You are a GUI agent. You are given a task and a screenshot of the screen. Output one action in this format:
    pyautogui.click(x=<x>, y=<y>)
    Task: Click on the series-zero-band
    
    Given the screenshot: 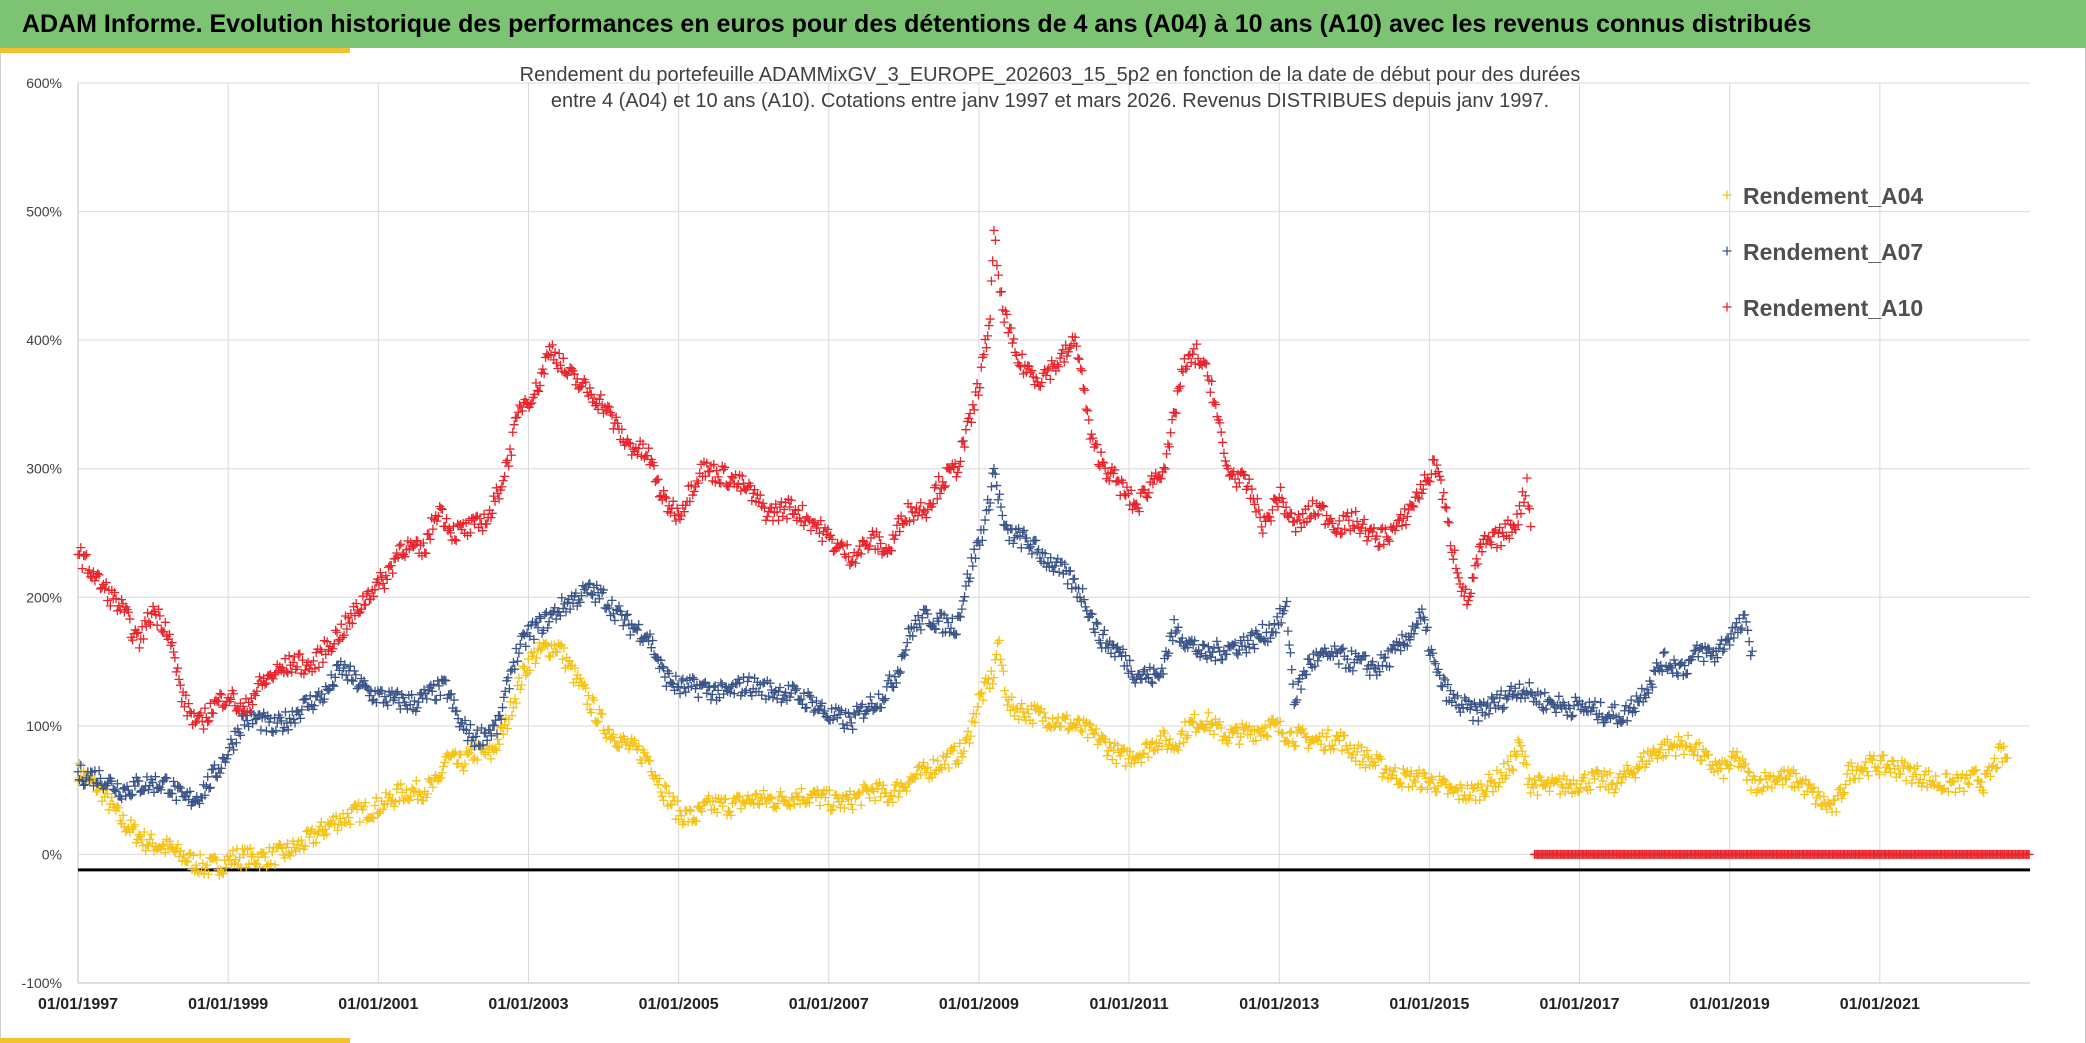 What is the action you would take?
    pyautogui.click(x=1781, y=854)
    